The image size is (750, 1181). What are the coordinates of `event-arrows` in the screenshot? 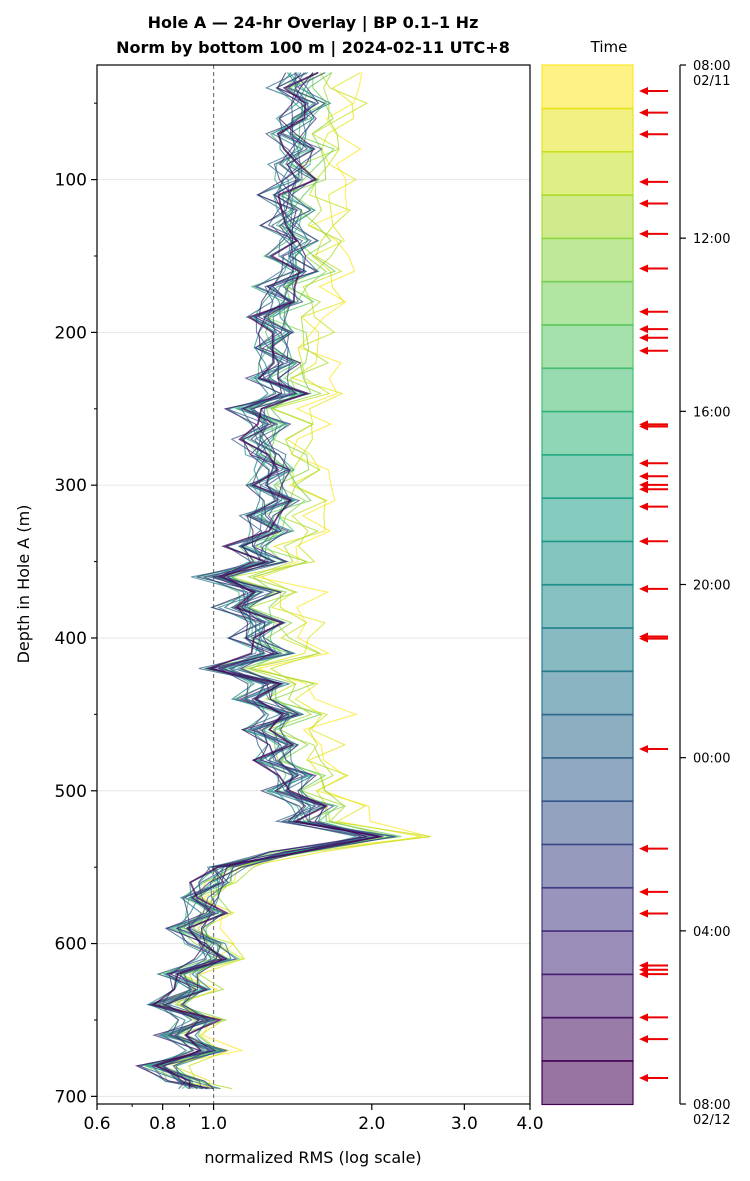 It's located at (653, 584).